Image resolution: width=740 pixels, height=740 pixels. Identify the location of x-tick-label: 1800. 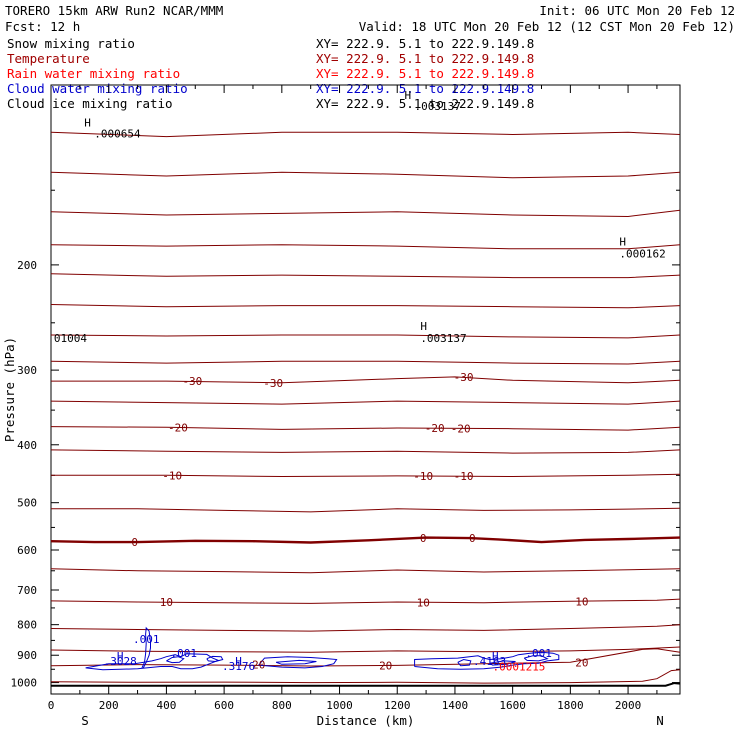
(570, 705).